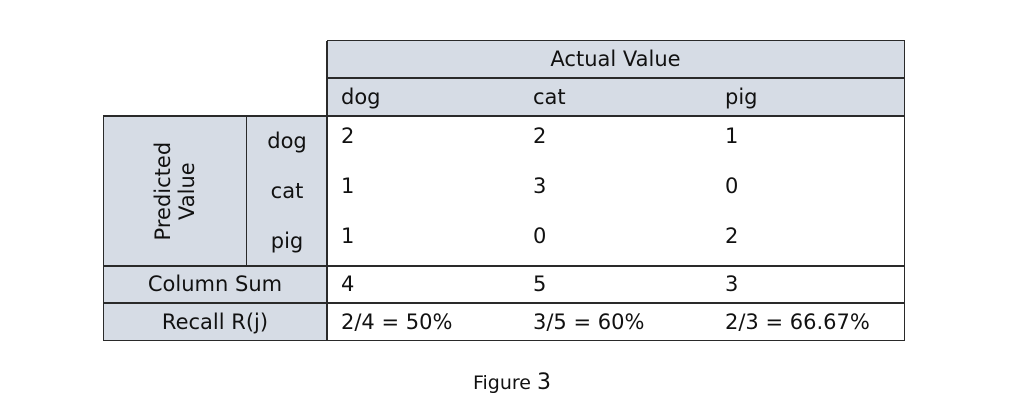 This screenshot has width=1024, height=417. What do you see at coordinates (187, 191) in the screenshot?
I see `predicted-header-line2: Value` at bounding box center [187, 191].